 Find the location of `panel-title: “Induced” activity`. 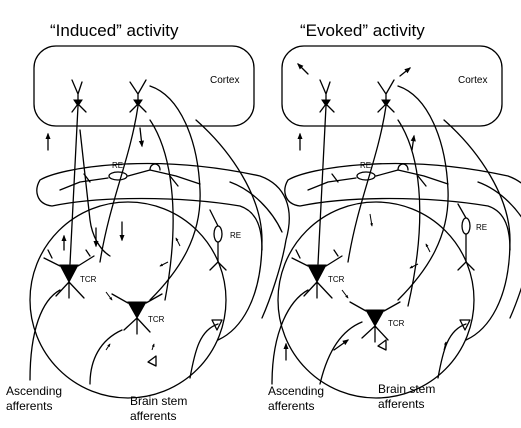

panel-title: “Induced” activity is located at coordinates (114, 30).